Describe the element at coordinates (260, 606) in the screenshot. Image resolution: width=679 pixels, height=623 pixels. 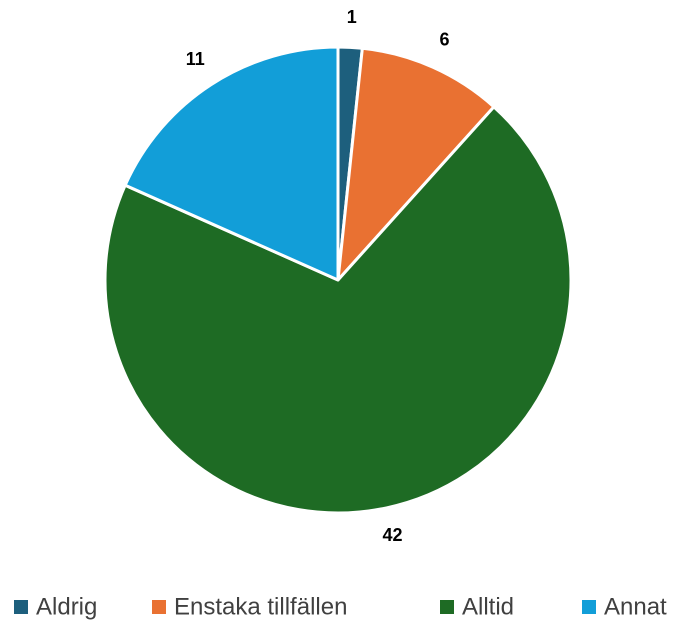
I see `legend-label: Enstaka tillfällen` at that location.